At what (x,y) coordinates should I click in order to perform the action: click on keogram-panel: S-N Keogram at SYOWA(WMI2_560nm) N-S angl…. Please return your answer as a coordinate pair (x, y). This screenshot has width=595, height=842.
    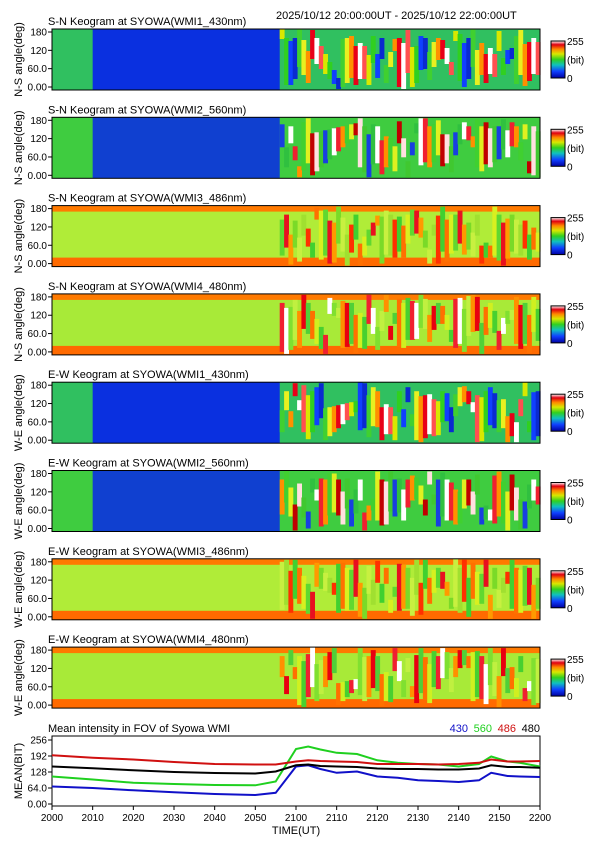
    Looking at the image, I should click on (298, 144).